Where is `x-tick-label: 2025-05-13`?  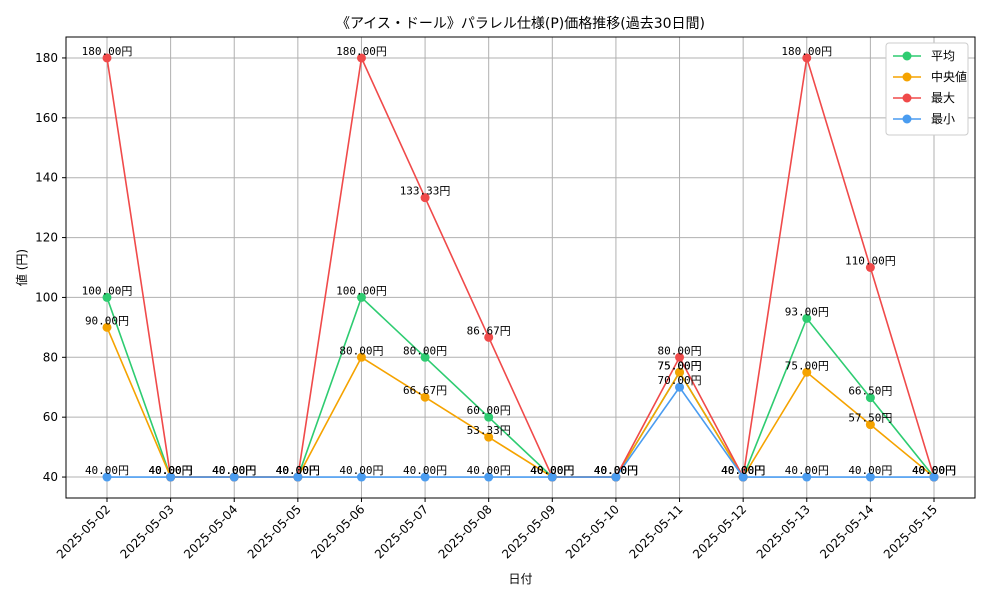
x-tick-label: 2025-05-13 is located at coordinates (783, 531).